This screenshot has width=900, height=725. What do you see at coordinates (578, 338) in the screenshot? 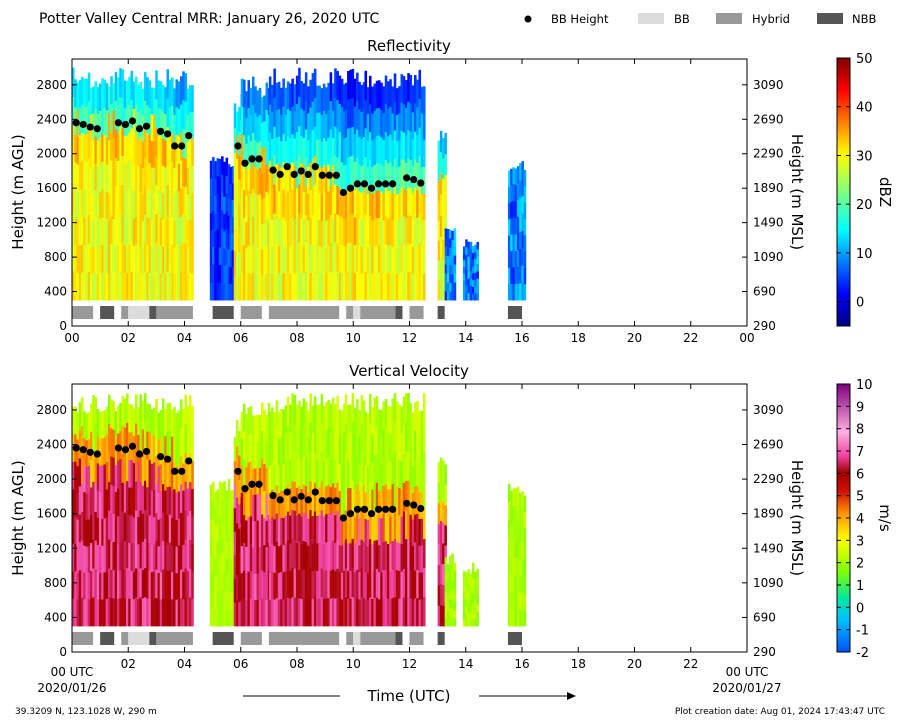
I see `x-tick-label: 18` at bounding box center [578, 338].